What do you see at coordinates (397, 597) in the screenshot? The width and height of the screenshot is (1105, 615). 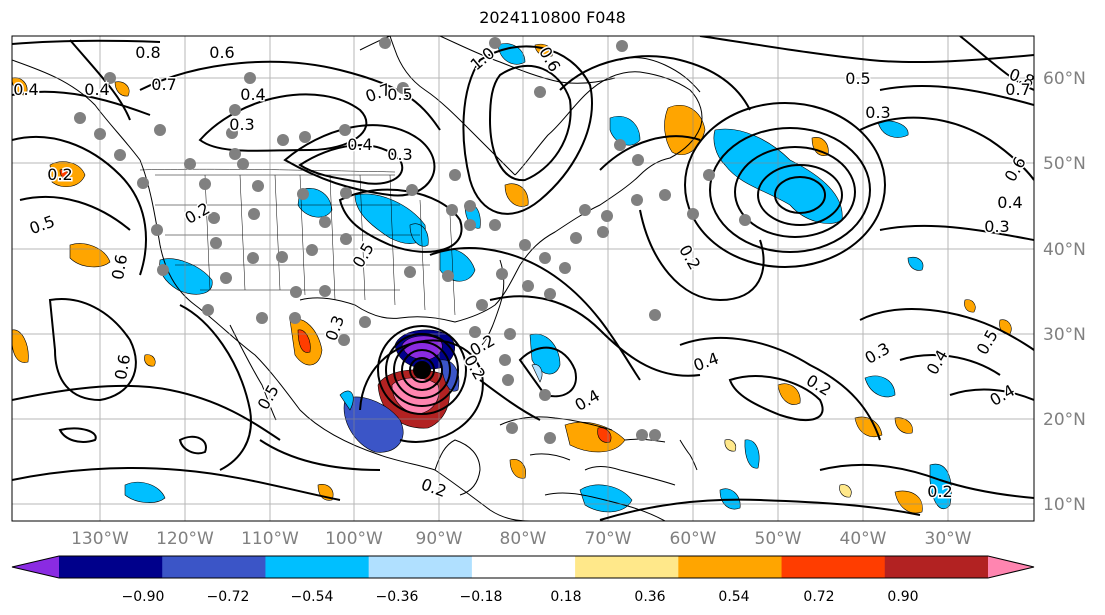 I see `colorbar-tick-label: −0.36` at bounding box center [397, 597].